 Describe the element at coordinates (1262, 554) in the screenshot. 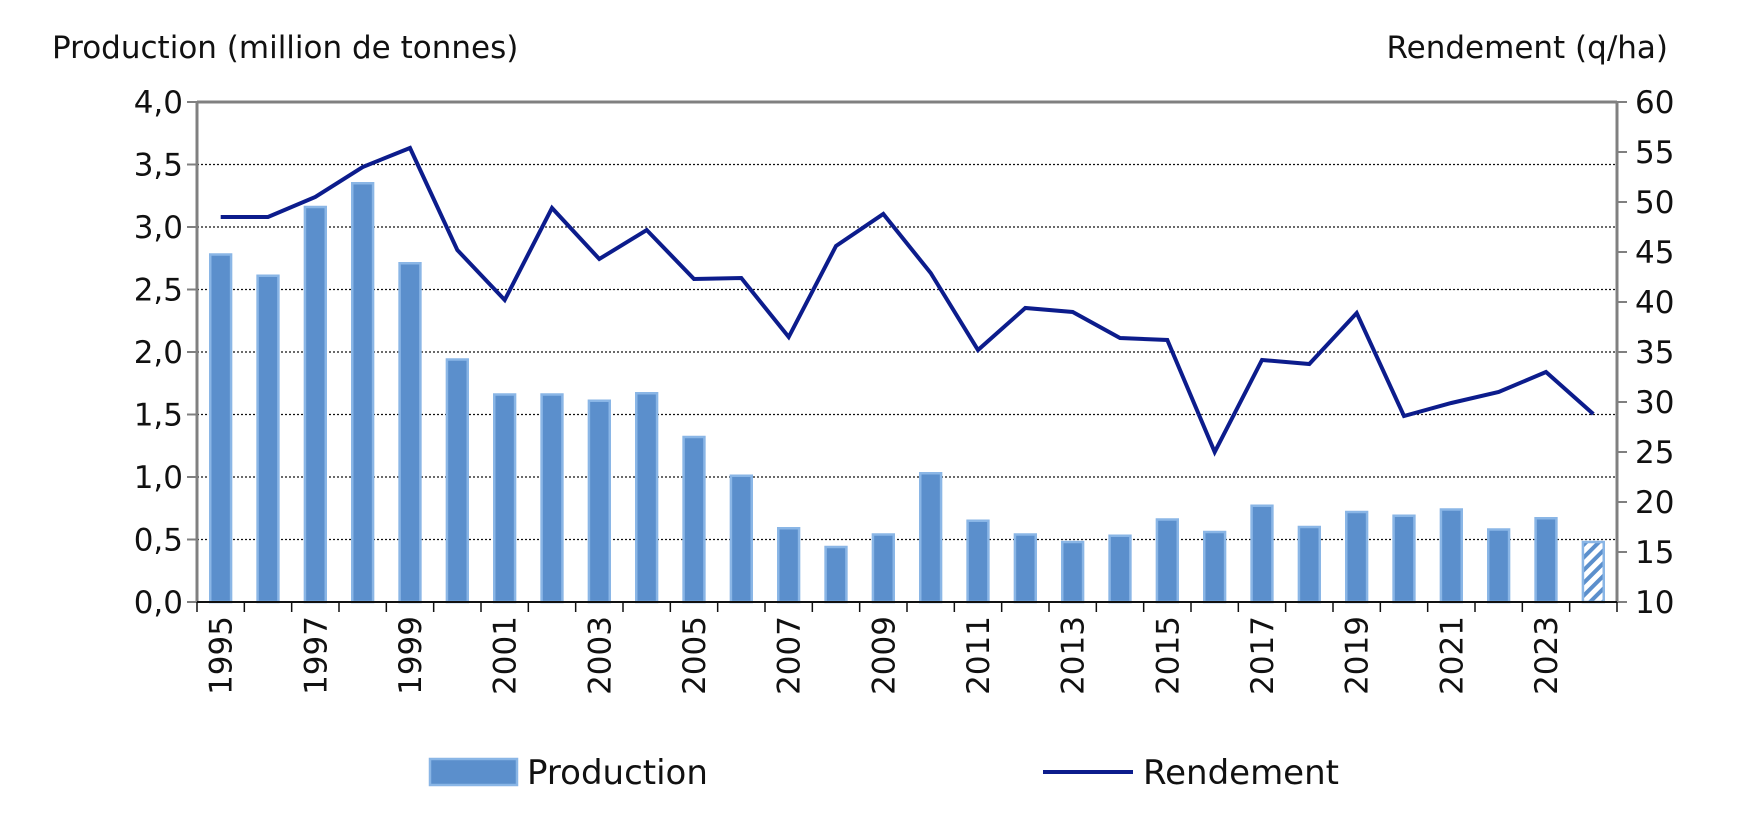

I see `production-bar-2017` at that location.